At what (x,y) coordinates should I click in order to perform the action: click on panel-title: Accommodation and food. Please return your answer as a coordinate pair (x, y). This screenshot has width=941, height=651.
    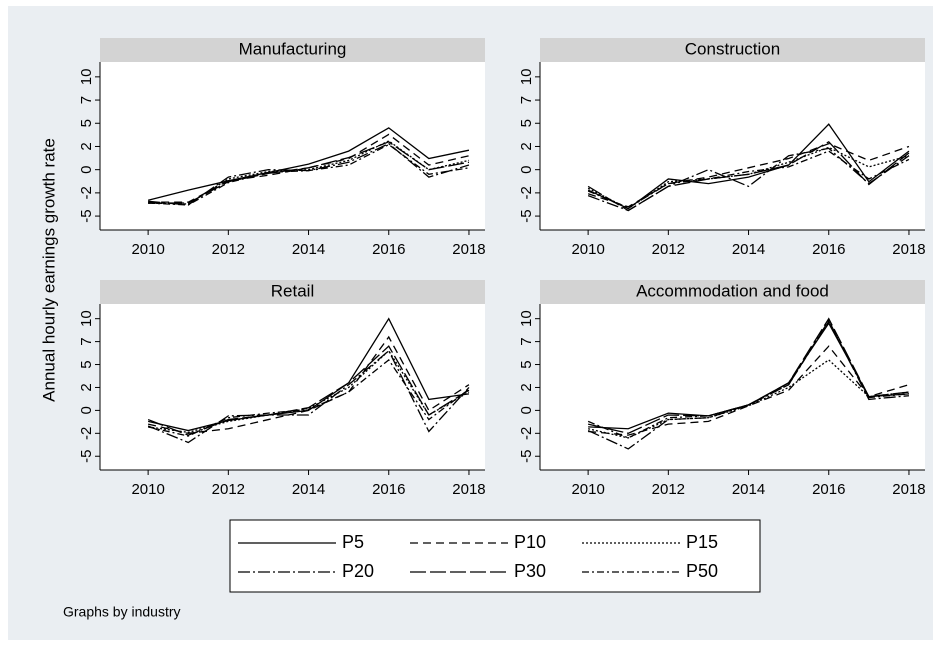
    Looking at the image, I should click on (732, 290).